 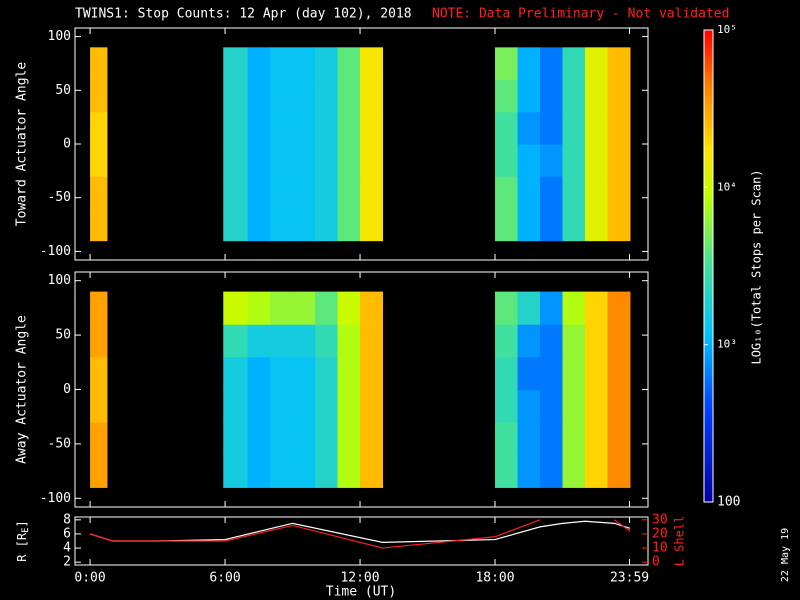 I want to click on colorbar-tick-label: 100, so click(x=728, y=502).